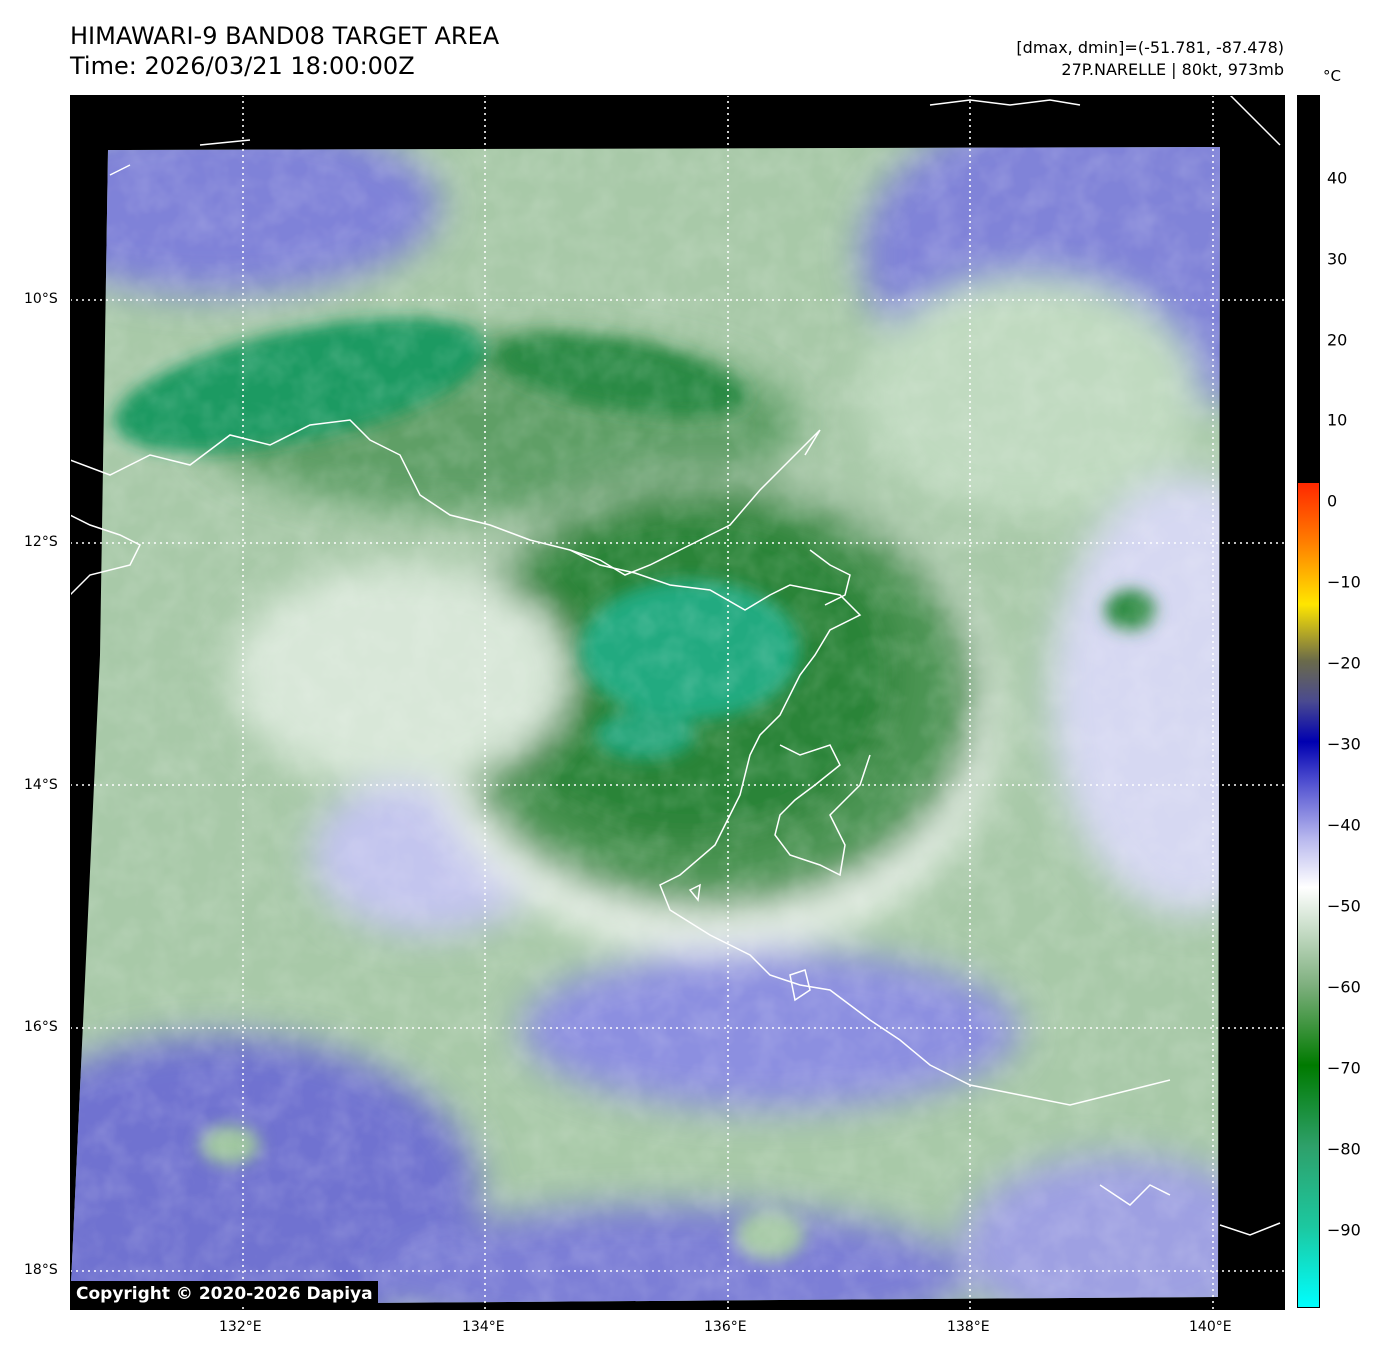 This screenshot has width=1388, height=1359. What do you see at coordinates (1337, 178) in the screenshot?
I see `colorbar-label-40: 40` at bounding box center [1337, 178].